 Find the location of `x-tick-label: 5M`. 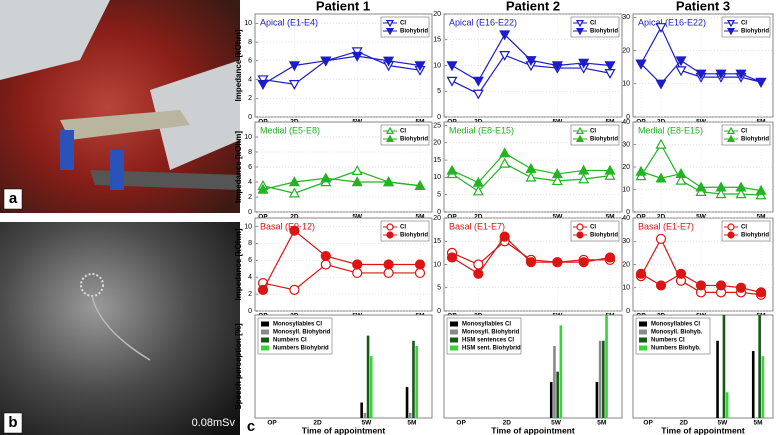

x-tick-label: 5M is located at coordinates (609, 217).